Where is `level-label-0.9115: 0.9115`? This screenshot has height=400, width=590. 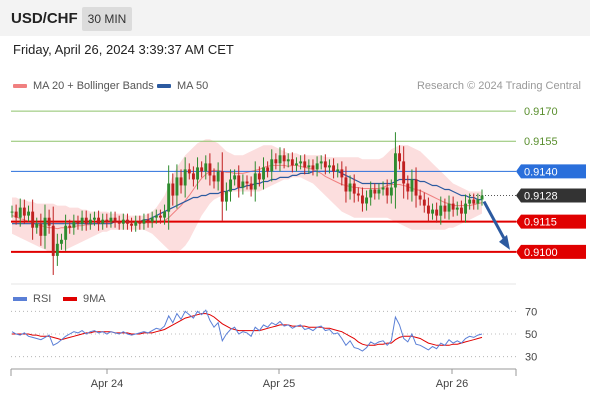
level-label-0.9115: 0.9115 is located at coordinates (551, 221).